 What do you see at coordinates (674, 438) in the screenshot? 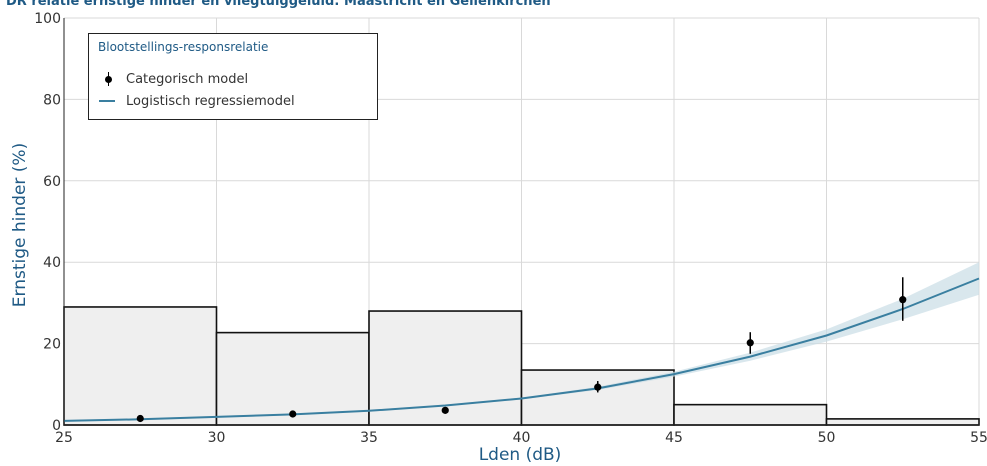
I see `x-tick-label: 45` at bounding box center [674, 438].